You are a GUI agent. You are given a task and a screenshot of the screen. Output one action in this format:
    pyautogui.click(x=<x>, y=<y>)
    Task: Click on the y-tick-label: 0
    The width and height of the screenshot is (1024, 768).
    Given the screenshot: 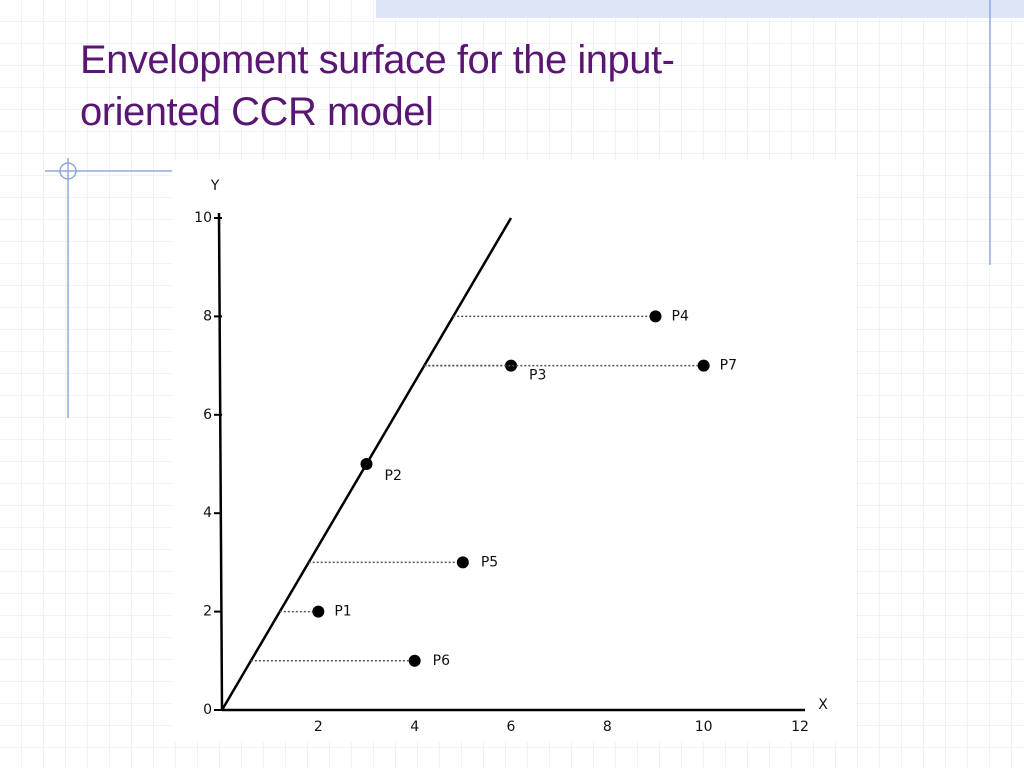 What is the action you would take?
    pyautogui.click(x=207, y=710)
    